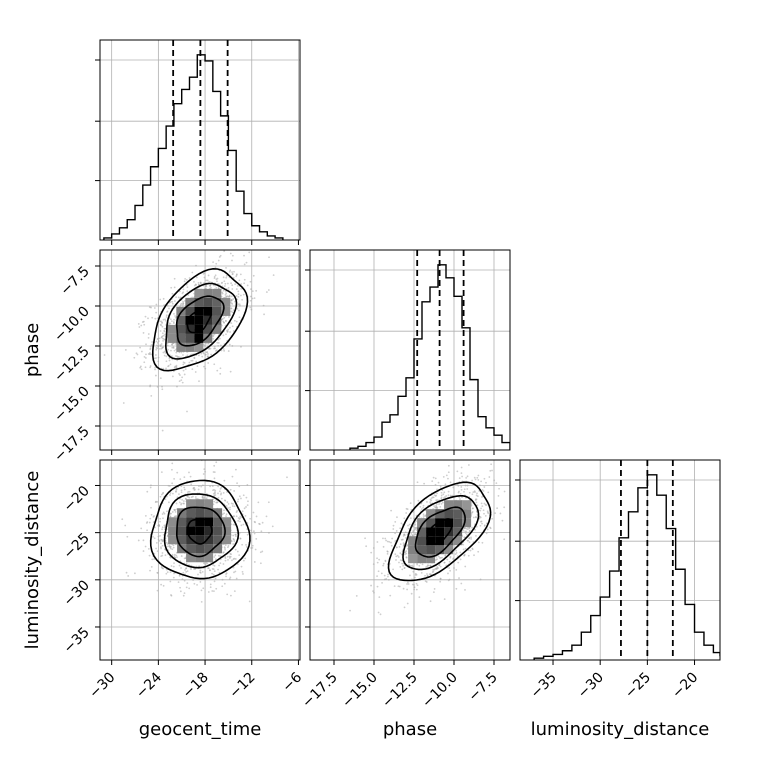 The width and height of the screenshot is (760, 760). Describe the element at coordinates (360, 691) in the screenshot. I see `x-tick-label-phase: −15.0` at that location.